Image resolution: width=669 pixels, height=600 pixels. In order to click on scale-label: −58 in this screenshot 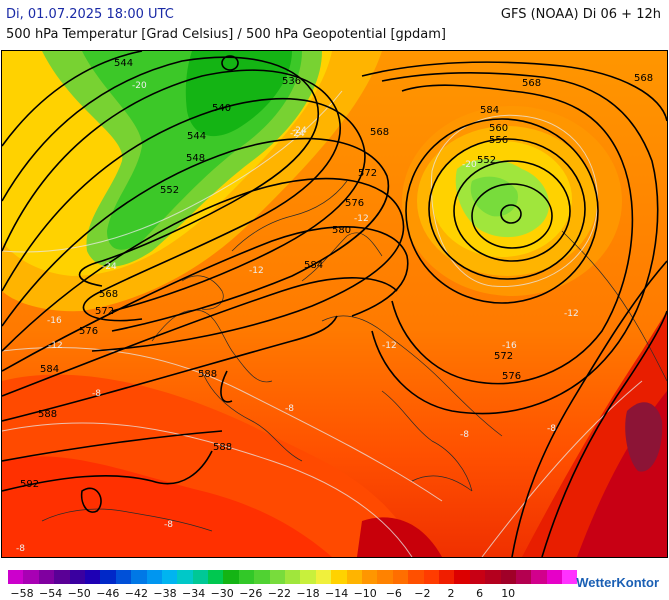, I will do `click(22, 593)`.